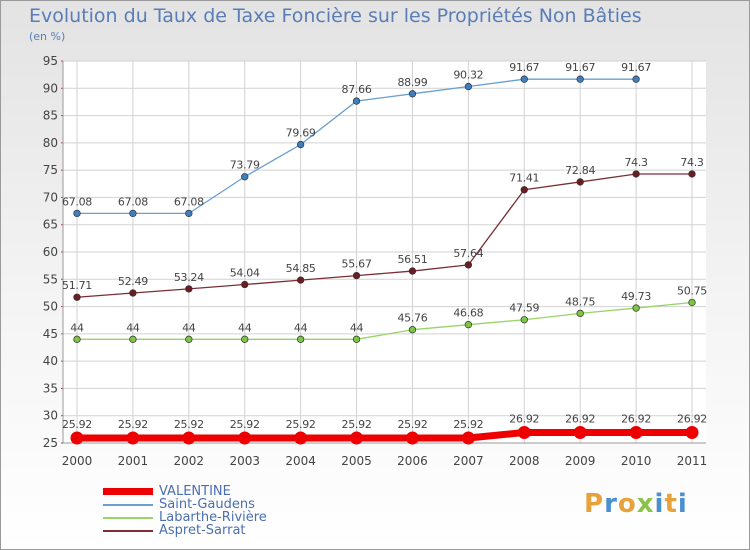 This screenshot has width=750, height=550. What do you see at coordinates (50, 416) in the screenshot?
I see `y-tick-label: 30` at bounding box center [50, 416].